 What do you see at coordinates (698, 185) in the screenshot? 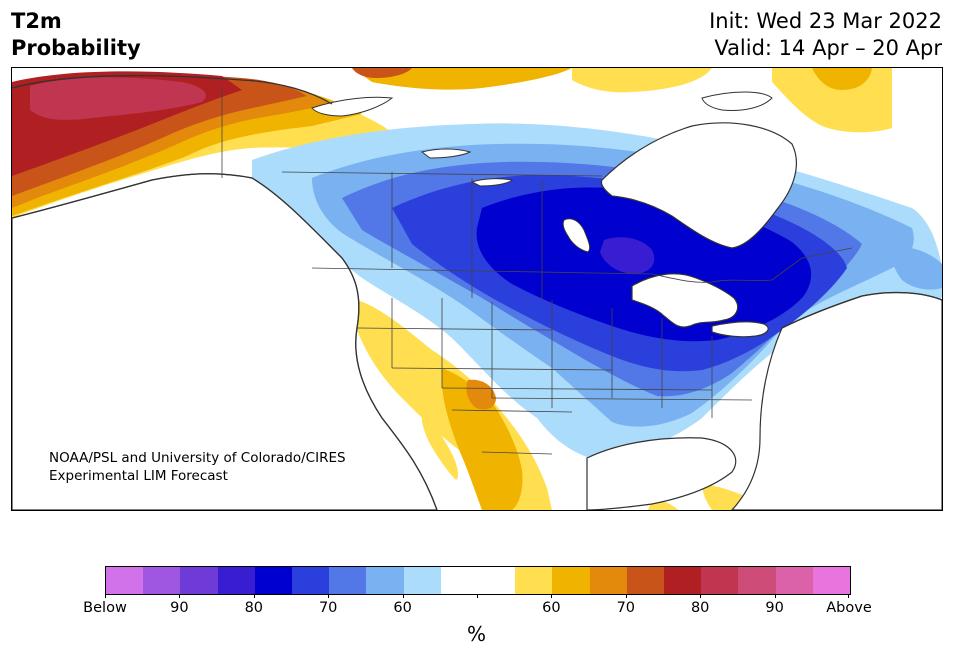
I see `hudson-bay` at bounding box center [698, 185].